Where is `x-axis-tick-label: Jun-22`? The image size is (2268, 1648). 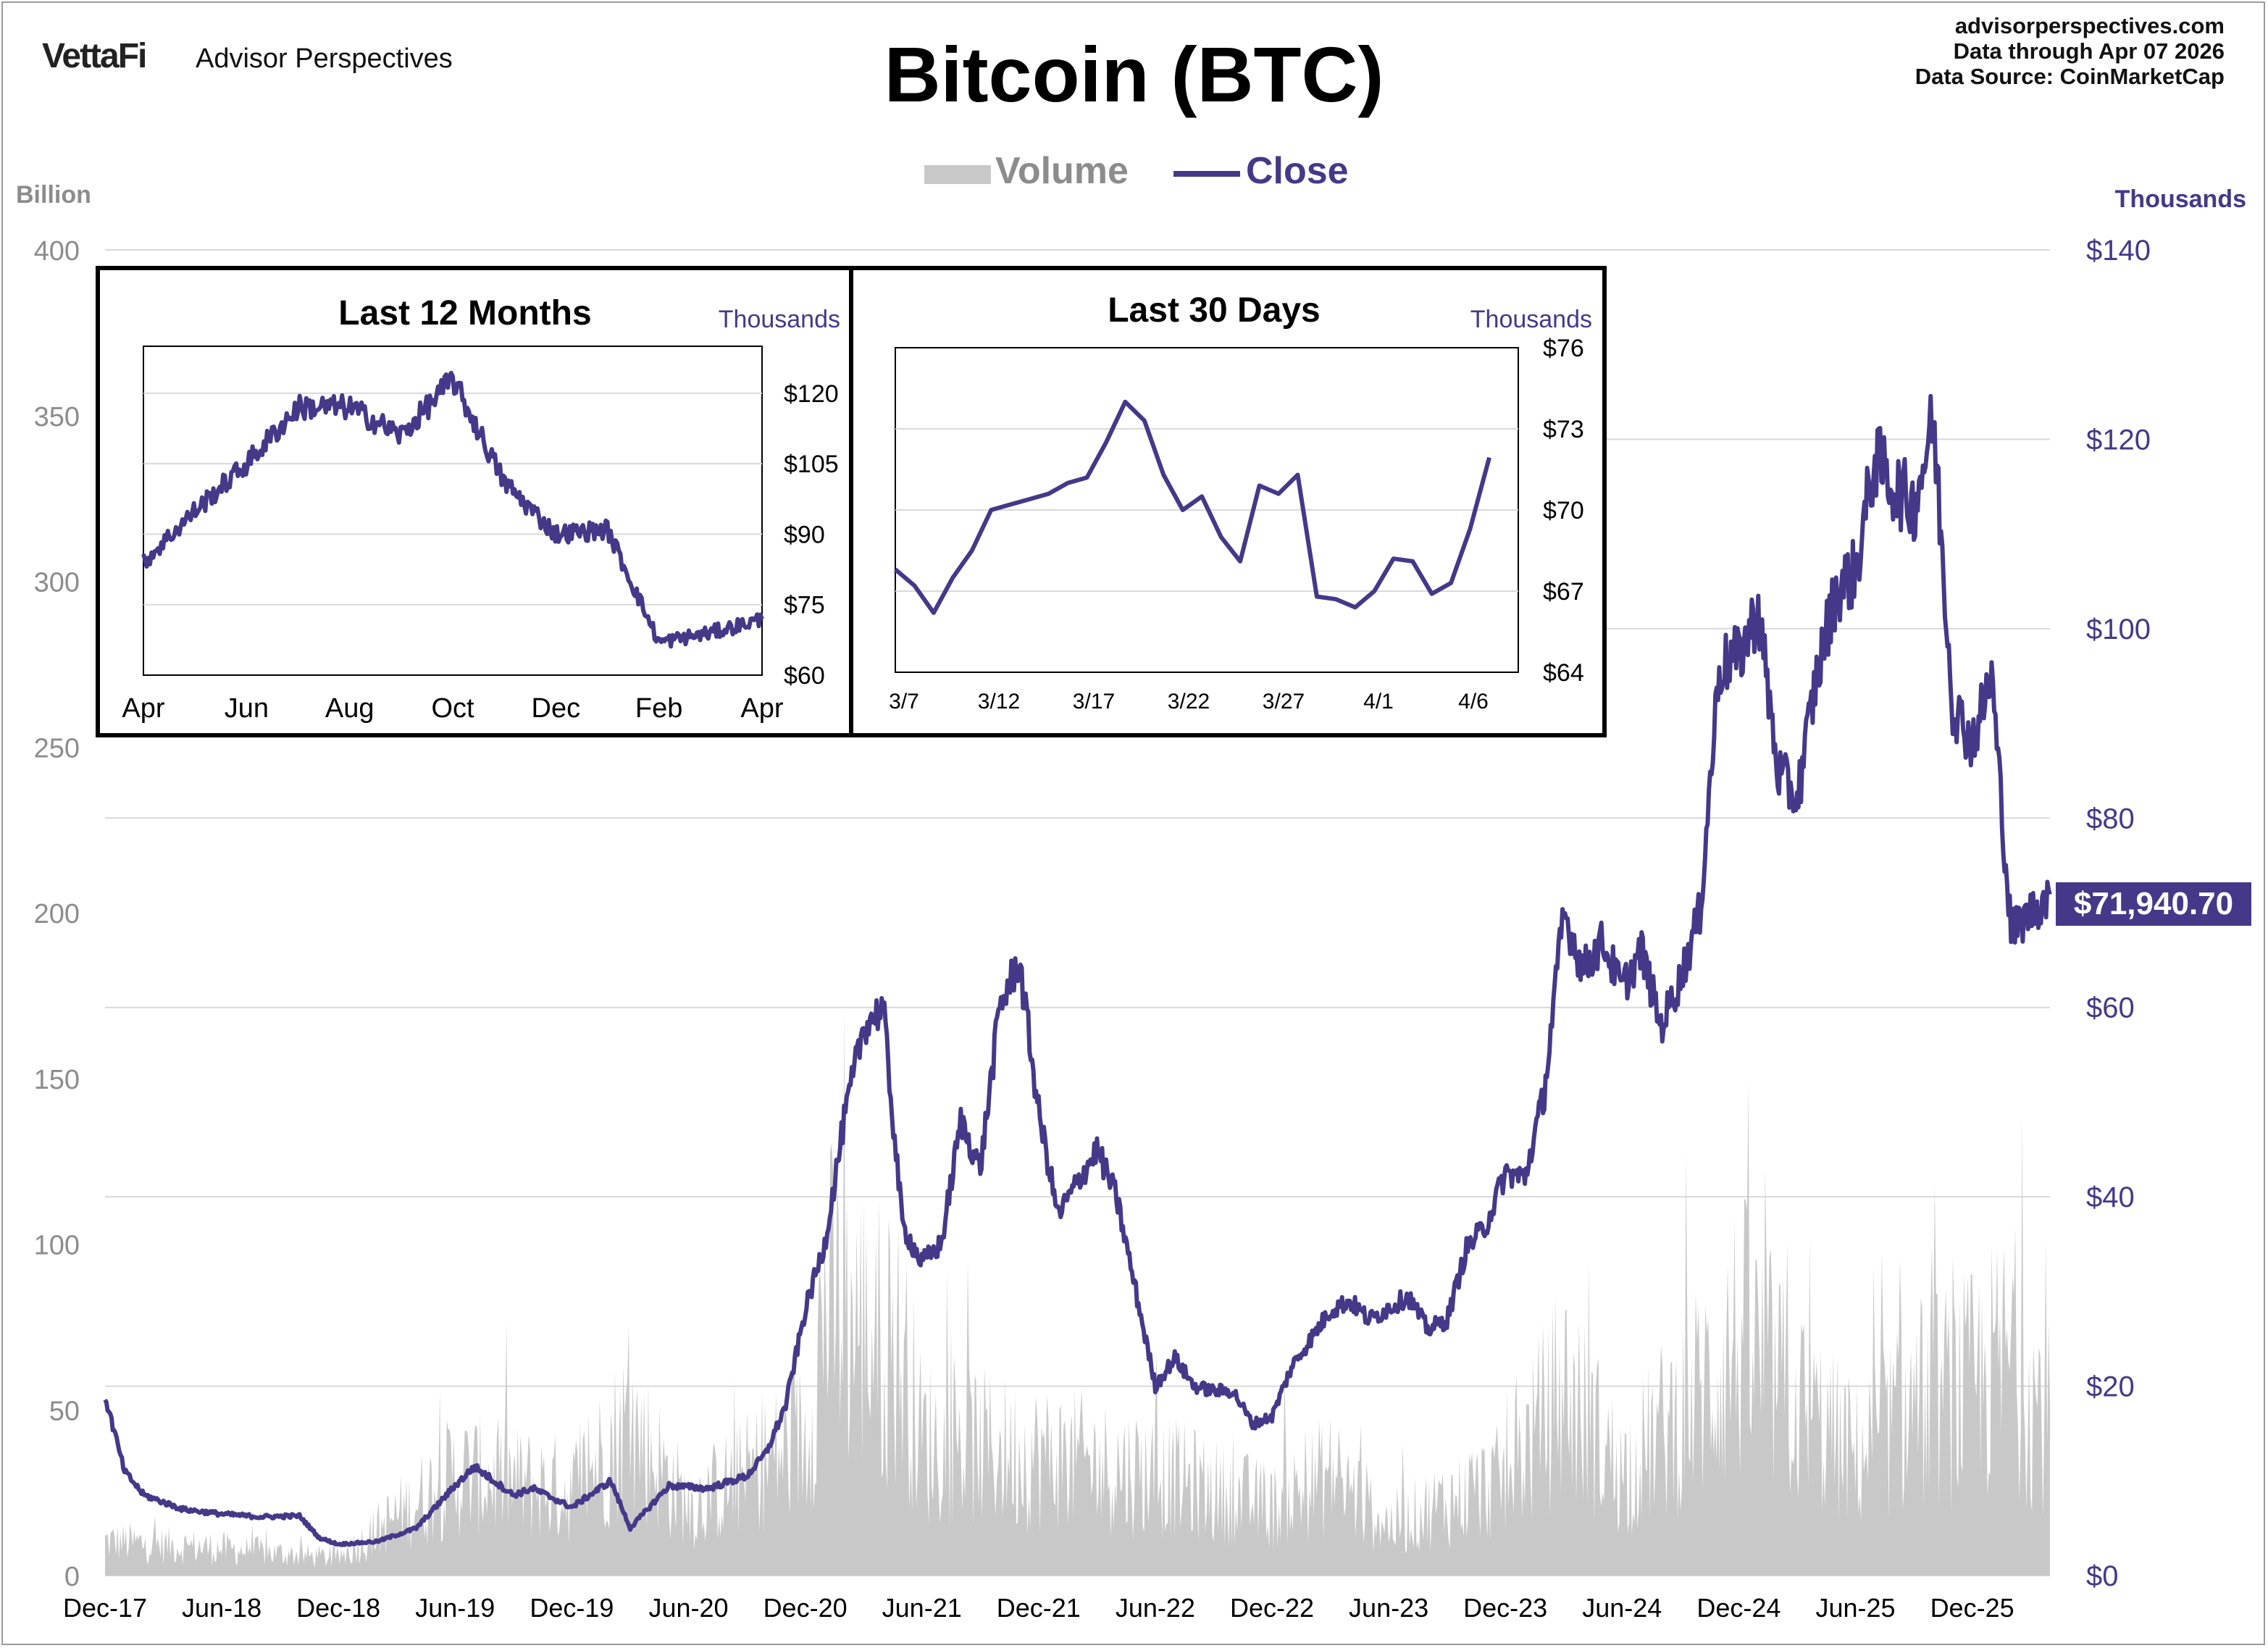 x-axis-tick-label: Jun-22 is located at coordinates (1156, 1608).